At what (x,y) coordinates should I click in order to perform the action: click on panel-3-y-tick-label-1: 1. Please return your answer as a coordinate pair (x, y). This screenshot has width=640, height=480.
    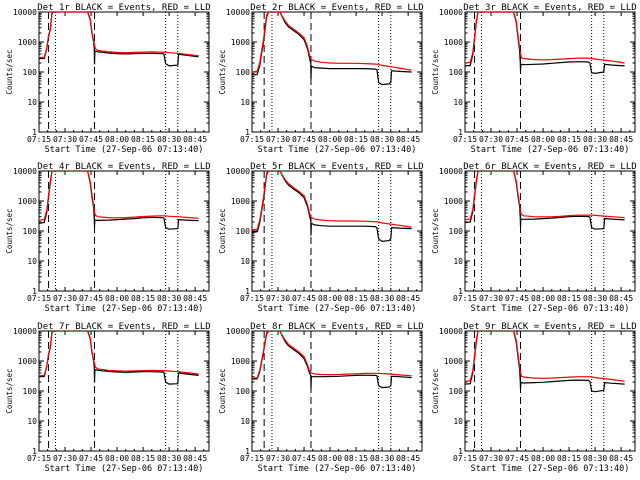
    Looking at the image, I should click on (460, 132).